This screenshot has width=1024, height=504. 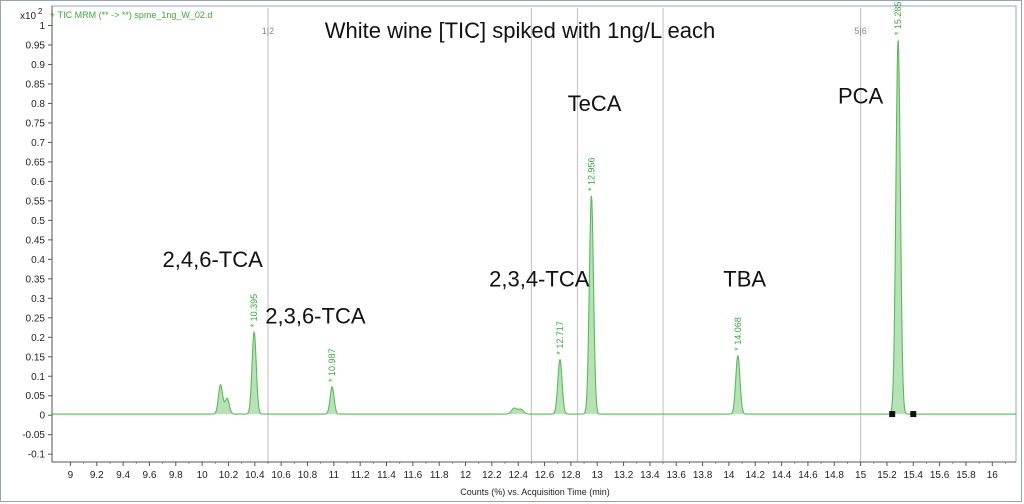 What do you see at coordinates (940, 475) in the screenshot?
I see `x-tick-label: 15.6` at bounding box center [940, 475].